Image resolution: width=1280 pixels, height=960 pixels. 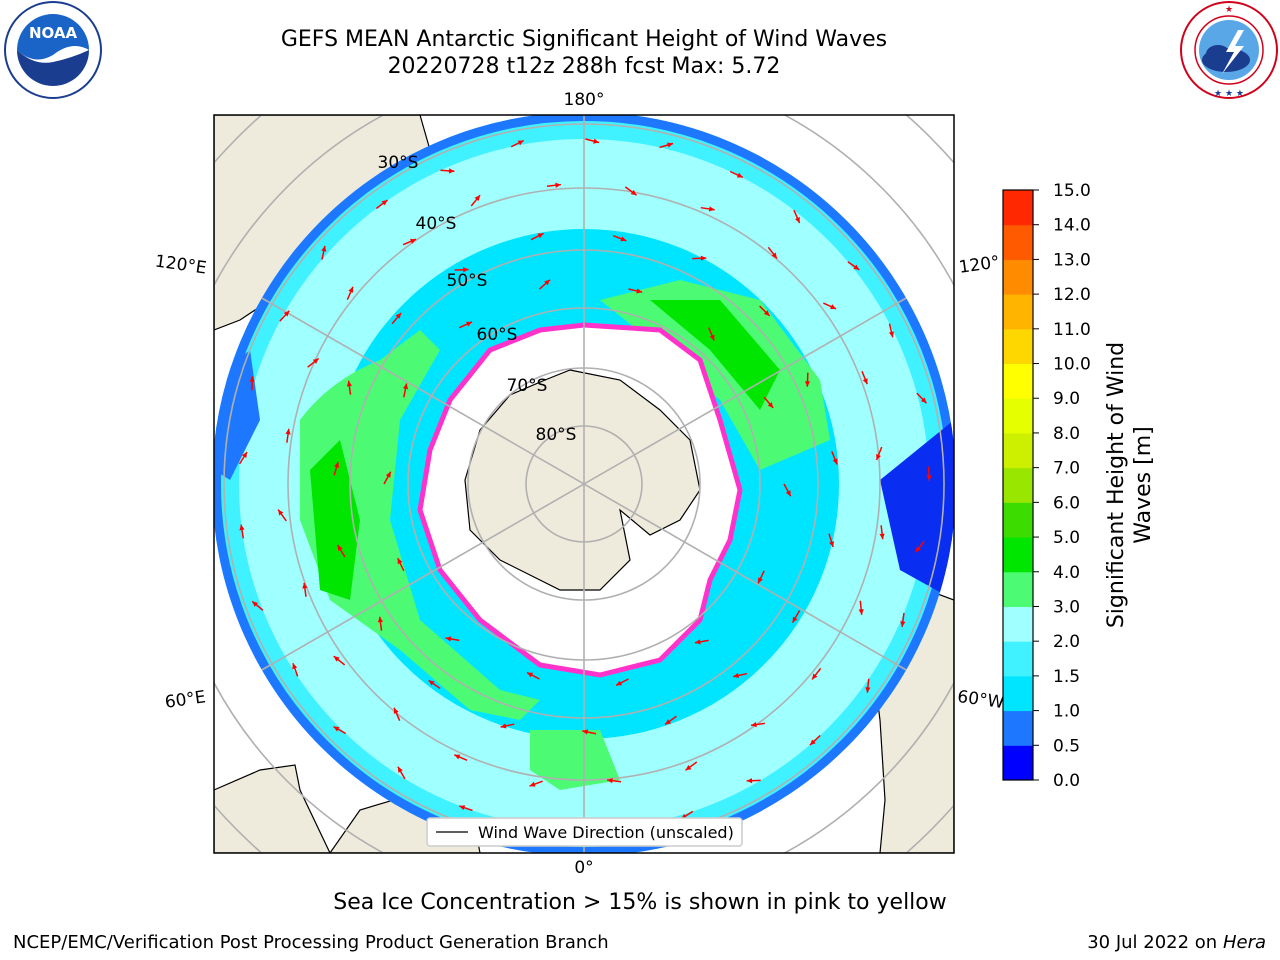 What do you see at coordinates (1072, 191) in the screenshot?
I see `colorbar-tick-label: 15.0` at bounding box center [1072, 191].